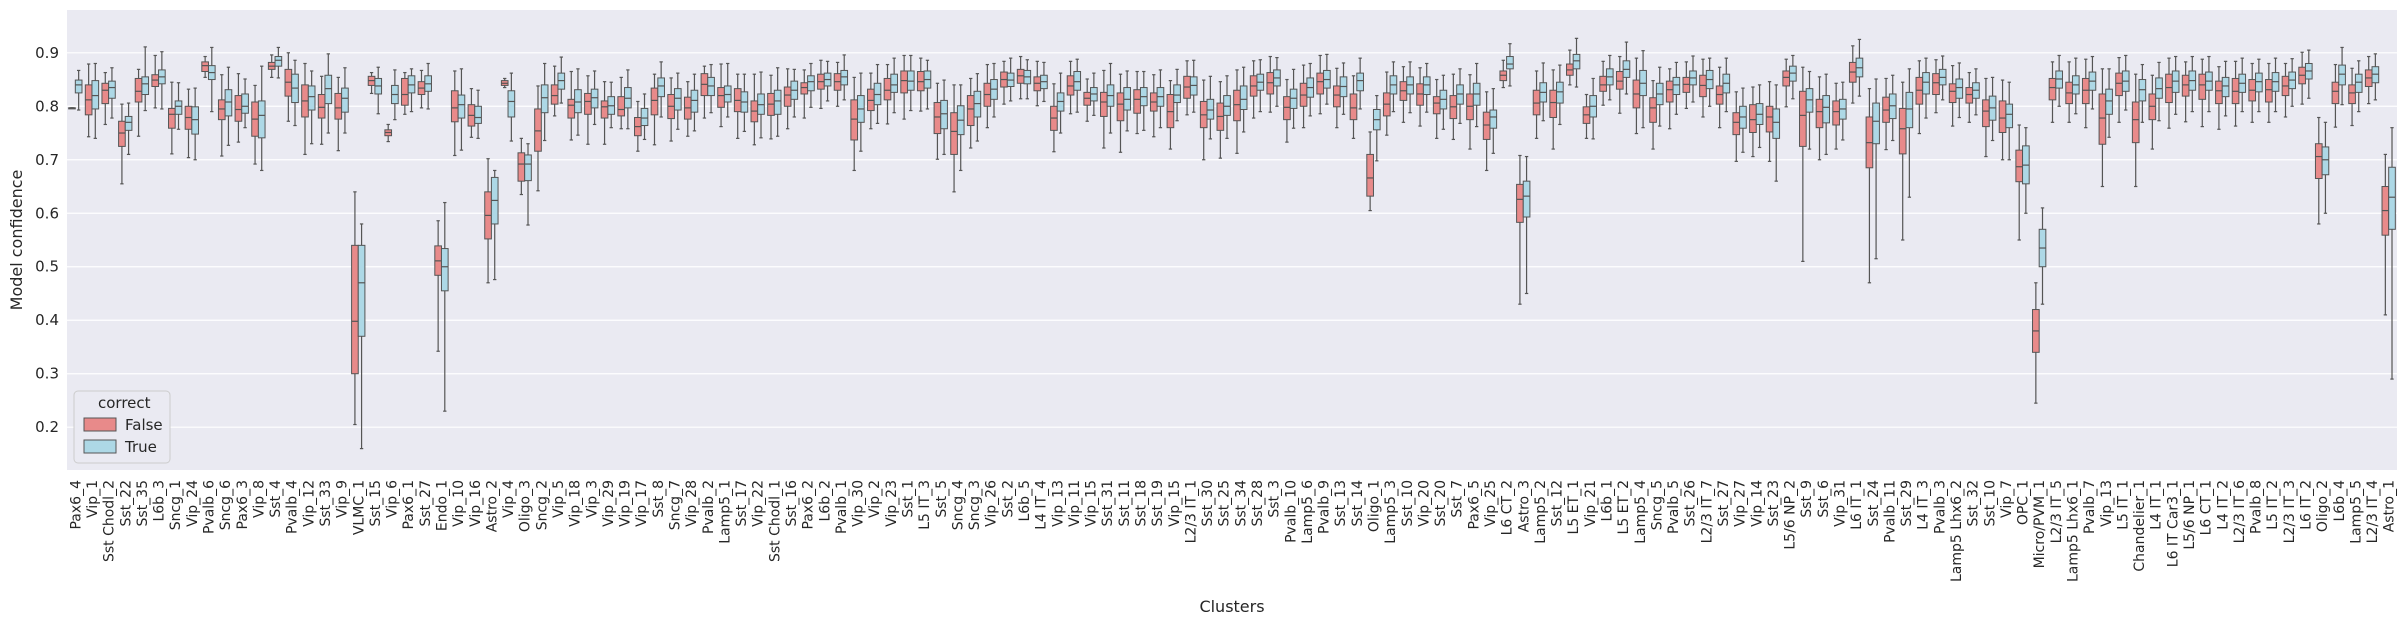  What do you see at coordinates (459, 503) in the screenshot?
I see `x-tick-label: Vip_10` at bounding box center [459, 503].